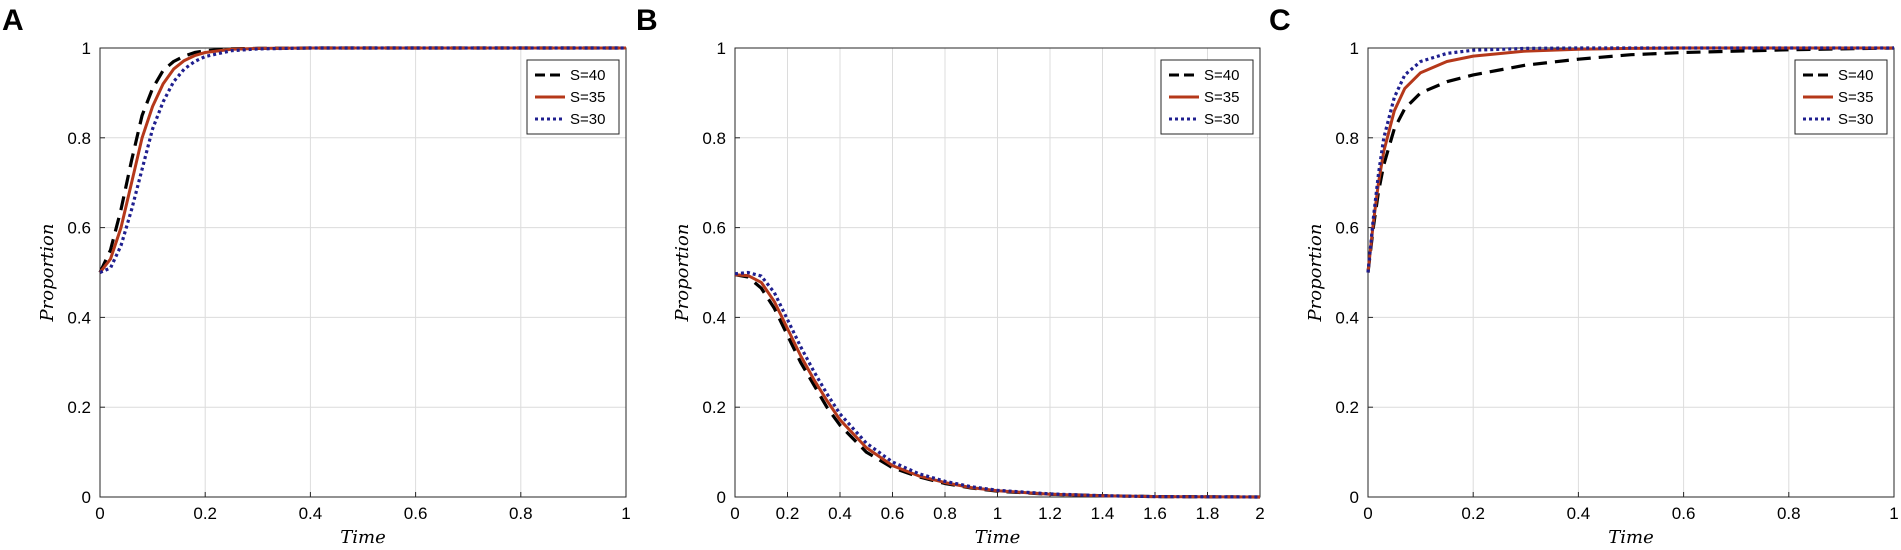 The height and width of the screenshot is (550, 1901). I want to click on panel-b-y-tick-label: 0.8, so click(714, 138).